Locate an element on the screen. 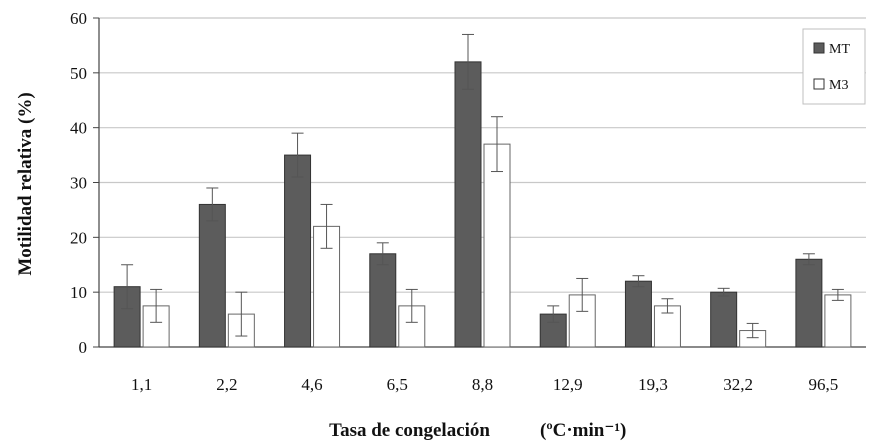  legend: MT M3 is located at coordinates (834, 66).